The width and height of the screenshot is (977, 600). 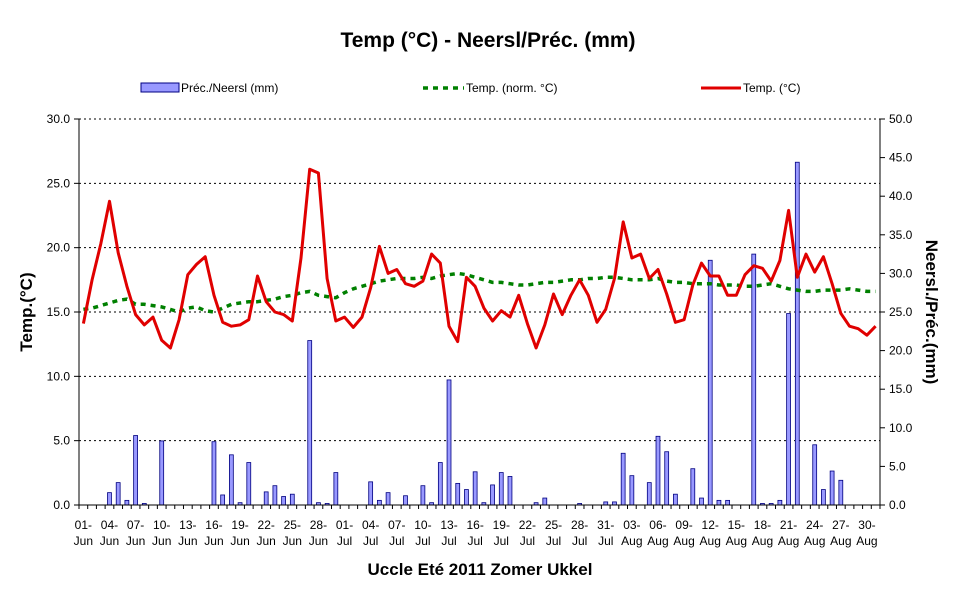 What do you see at coordinates (771, 88) in the screenshot?
I see `legend-label-temp: Temp. (°C)` at bounding box center [771, 88].